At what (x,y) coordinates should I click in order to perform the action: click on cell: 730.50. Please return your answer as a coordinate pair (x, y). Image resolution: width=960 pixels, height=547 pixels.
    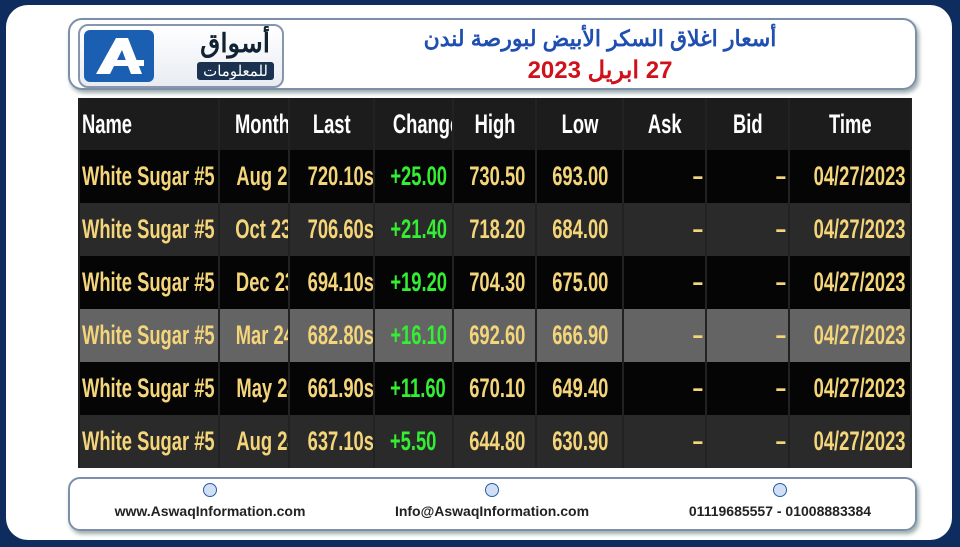
    Looking at the image, I should click on (494, 176).